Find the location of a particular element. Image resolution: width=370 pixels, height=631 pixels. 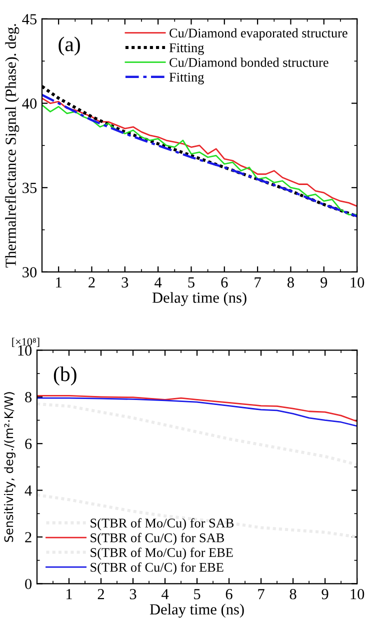

y-tick-label: 4 is located at coordinates (28, 491).